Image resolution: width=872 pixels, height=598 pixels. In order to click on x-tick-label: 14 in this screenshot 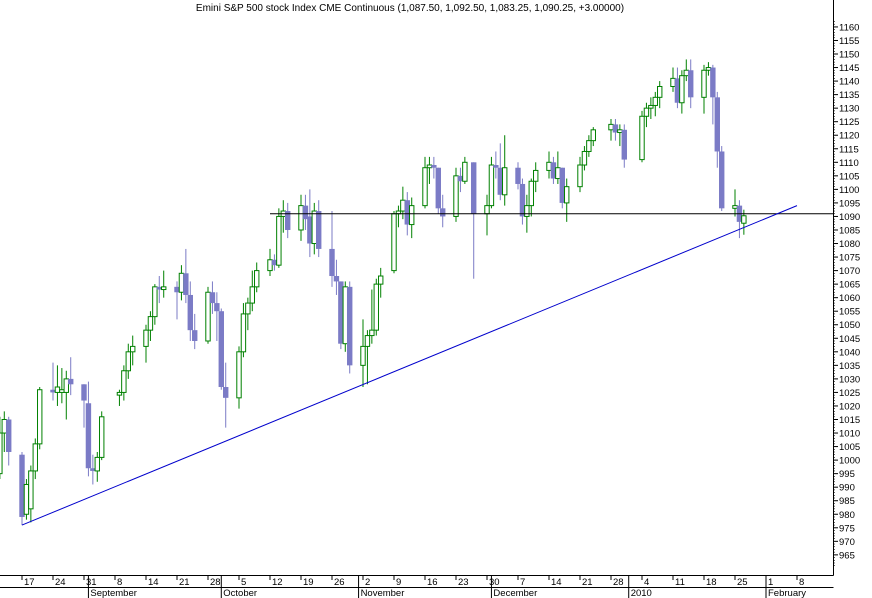, I will do `click(556, 582)`.